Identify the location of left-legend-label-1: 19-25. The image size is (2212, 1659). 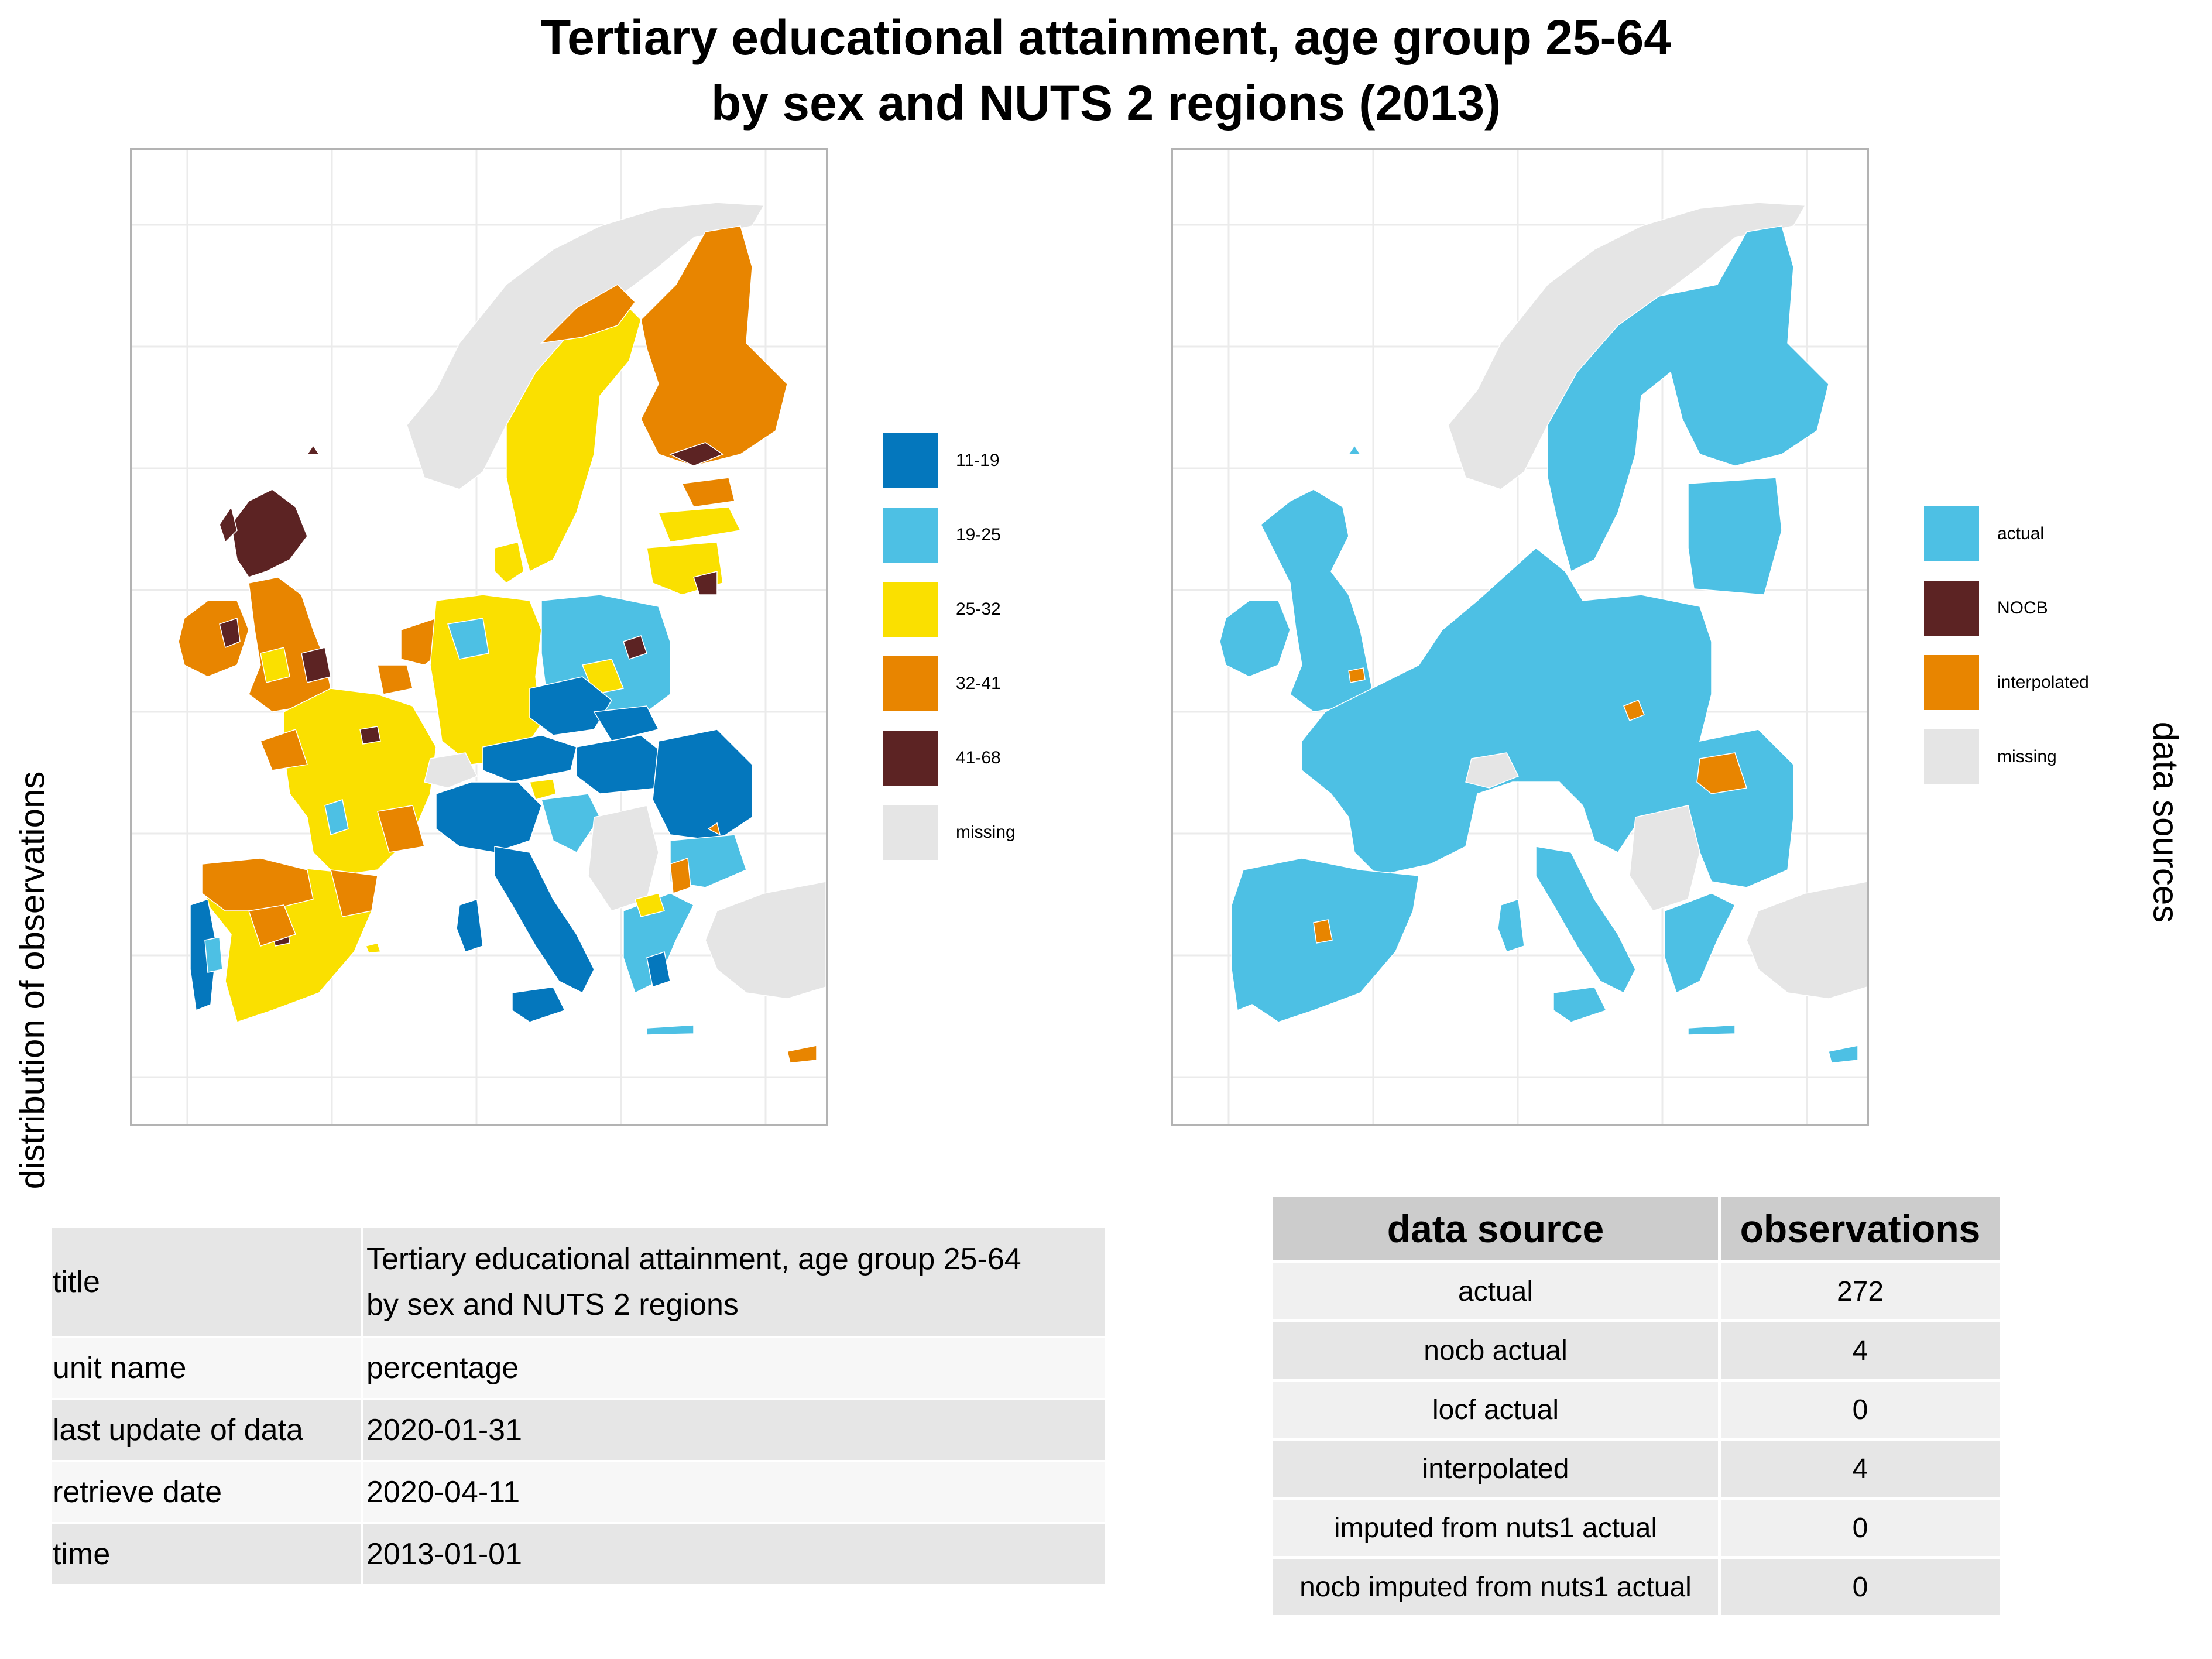
(978, 534).